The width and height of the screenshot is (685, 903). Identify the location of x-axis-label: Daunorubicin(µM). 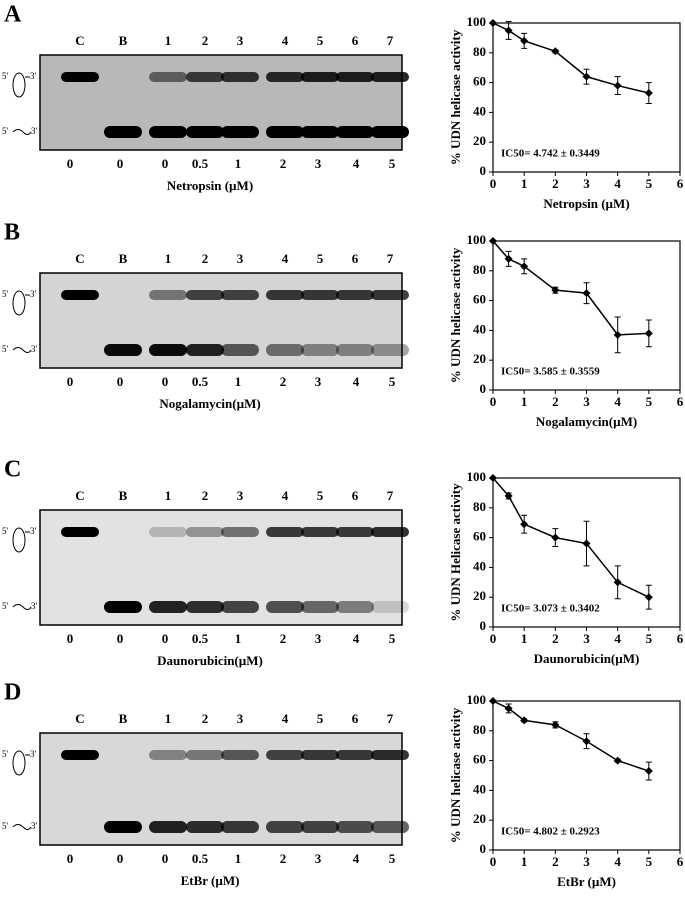
(587, 658).